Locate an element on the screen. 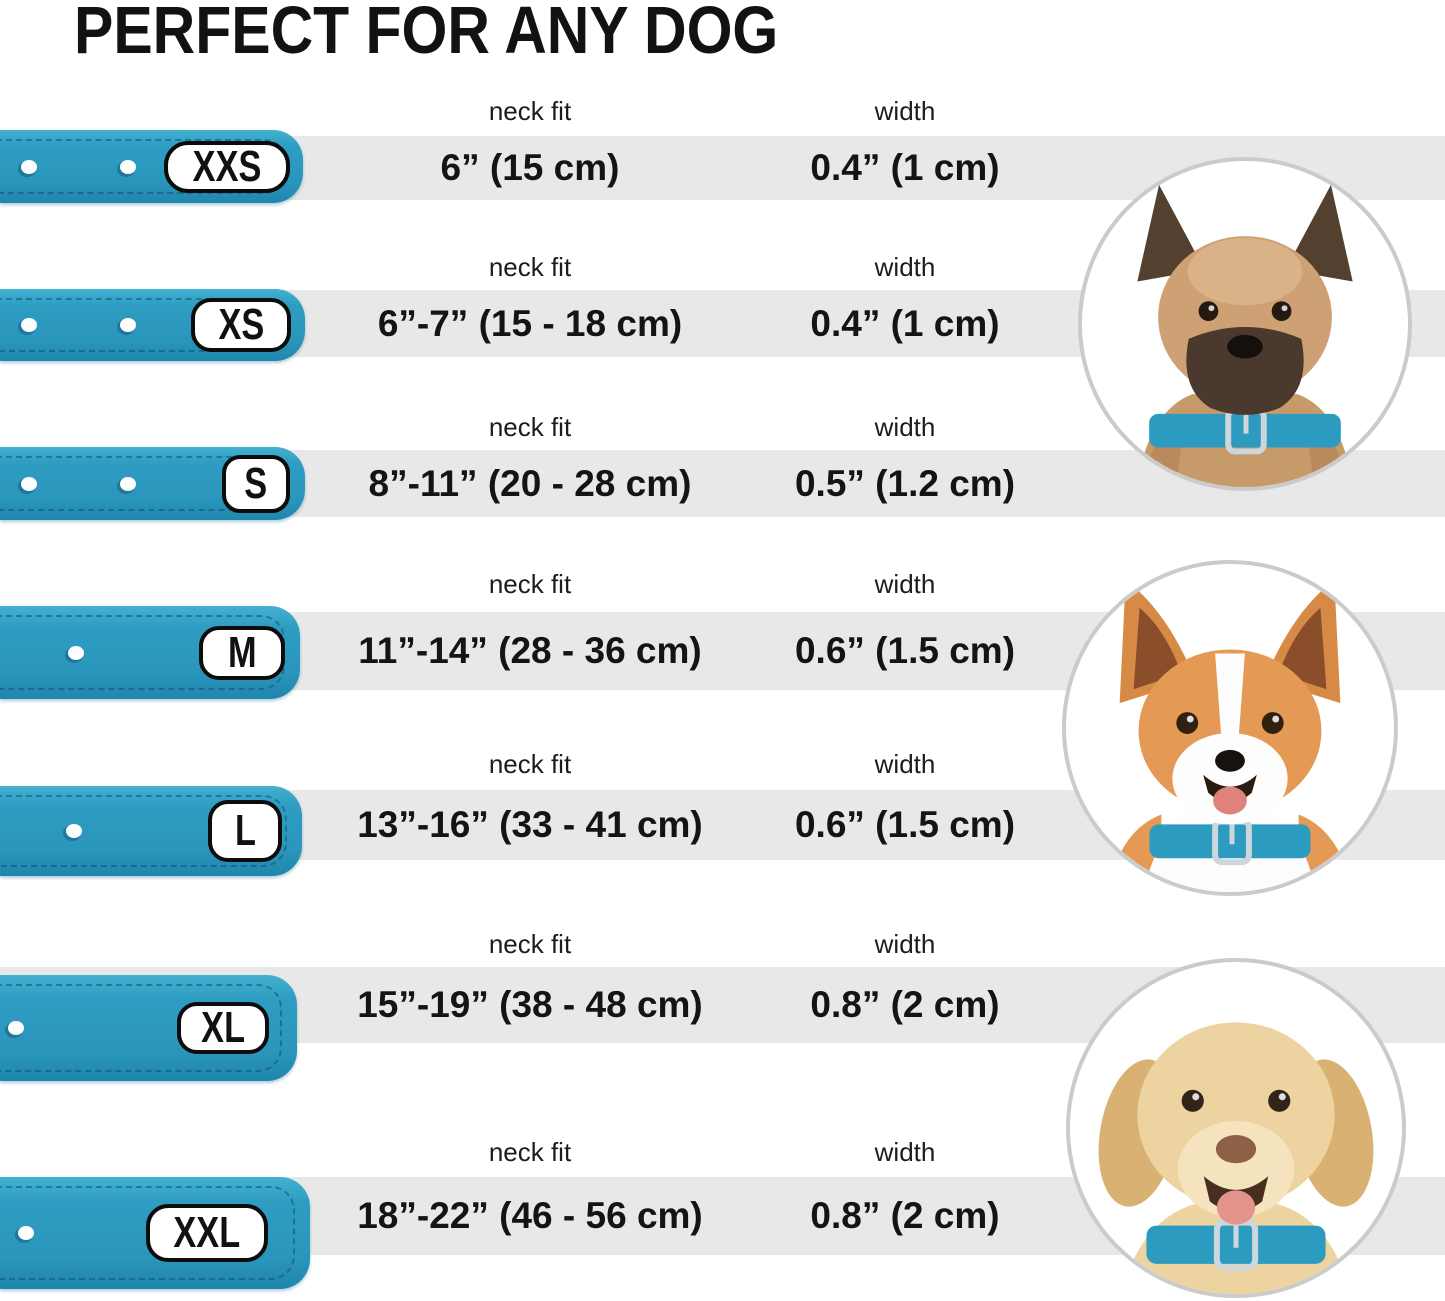 Image resolution: width=1445 pixels, height=1301 pixels. size-badge-label: M is located at coordinates (242, 652).